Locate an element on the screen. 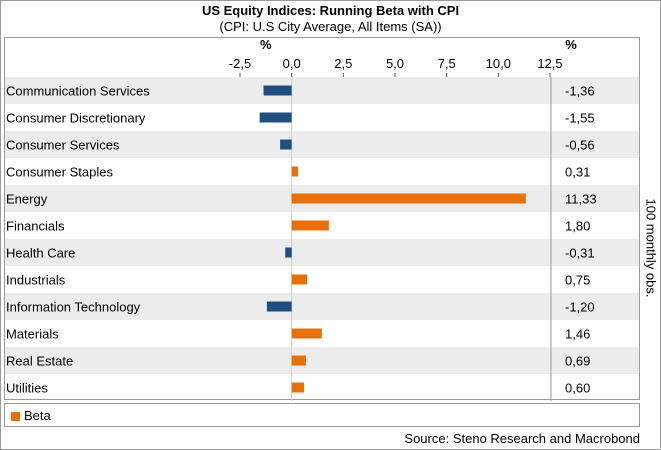 This screenshot has width=661, height=450. x-tick-label: 7,5 is located at coordinates (447, 63).